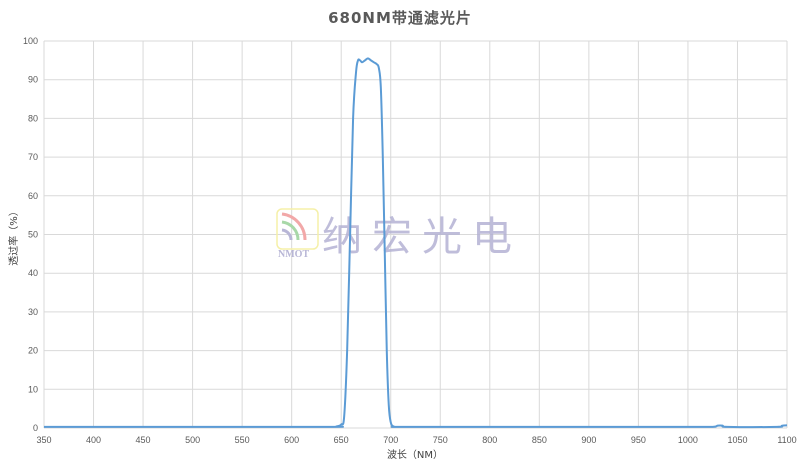  What do you see at coordinates (33, 312) in the screenshot?
I see `y-tick-label: 30` at bounding box center [33, 312].